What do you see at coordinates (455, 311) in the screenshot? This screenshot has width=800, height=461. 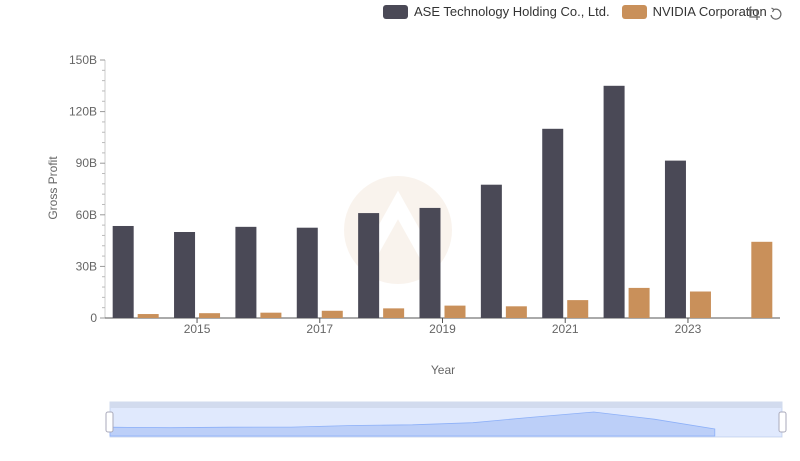 I see `bar-nvidia-2019` at bounding box center [455, 311].